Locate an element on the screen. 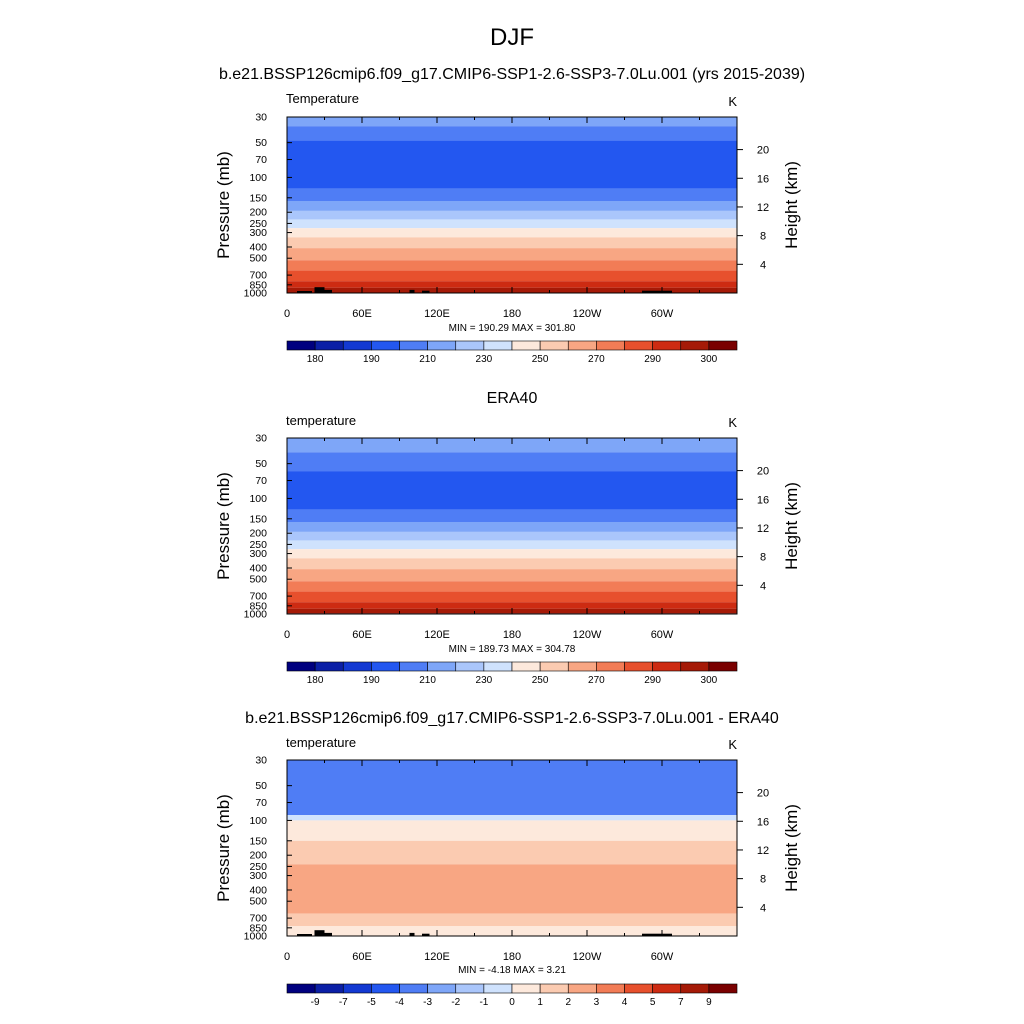 The image size is (1024, 1024). y-tick-label: 250 is located at coordinates (258, 224).